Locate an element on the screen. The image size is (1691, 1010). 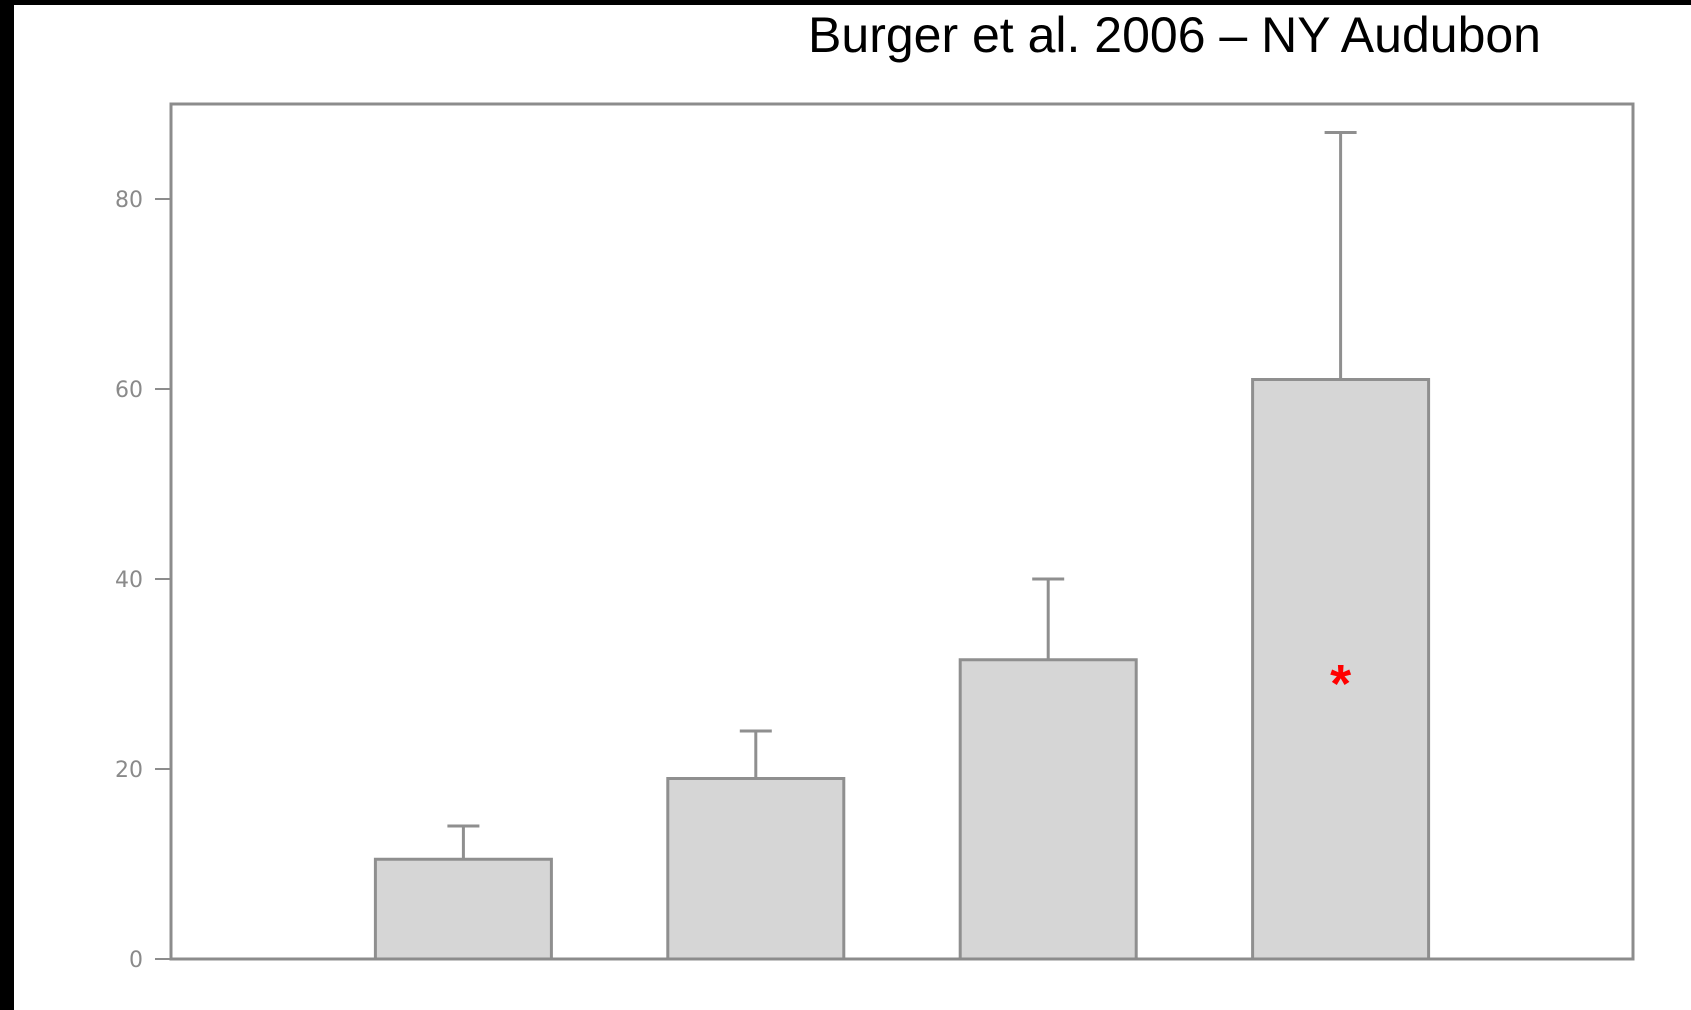
y-tick-label: 60 is located at coordinates (129, 390).